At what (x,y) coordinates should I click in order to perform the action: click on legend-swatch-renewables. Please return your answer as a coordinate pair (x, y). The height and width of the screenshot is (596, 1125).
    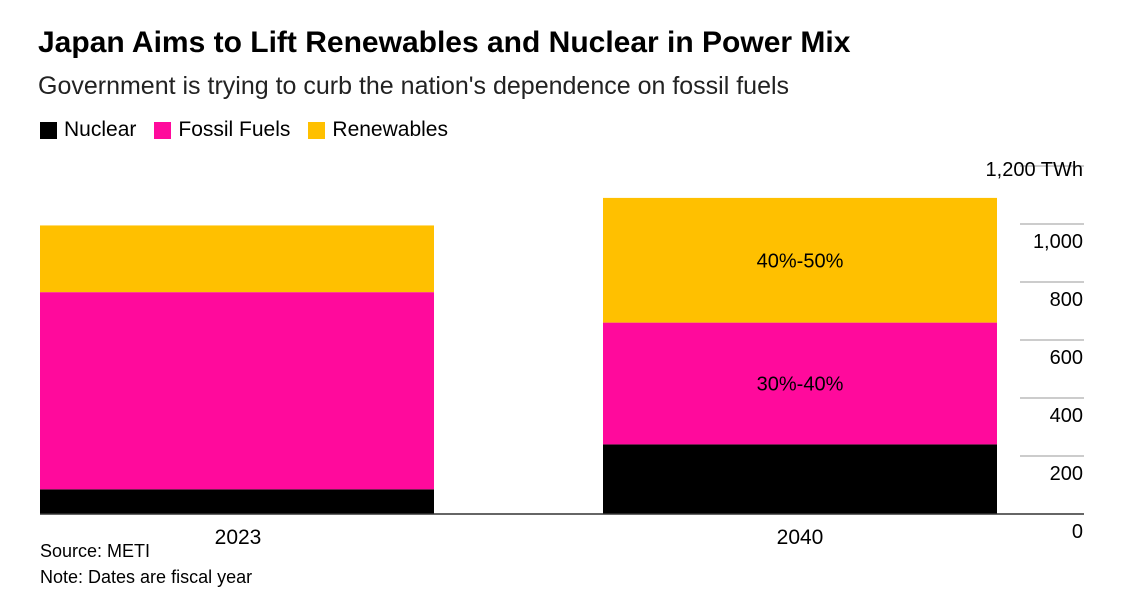
    Looking at the image, I should click on (317, 130).